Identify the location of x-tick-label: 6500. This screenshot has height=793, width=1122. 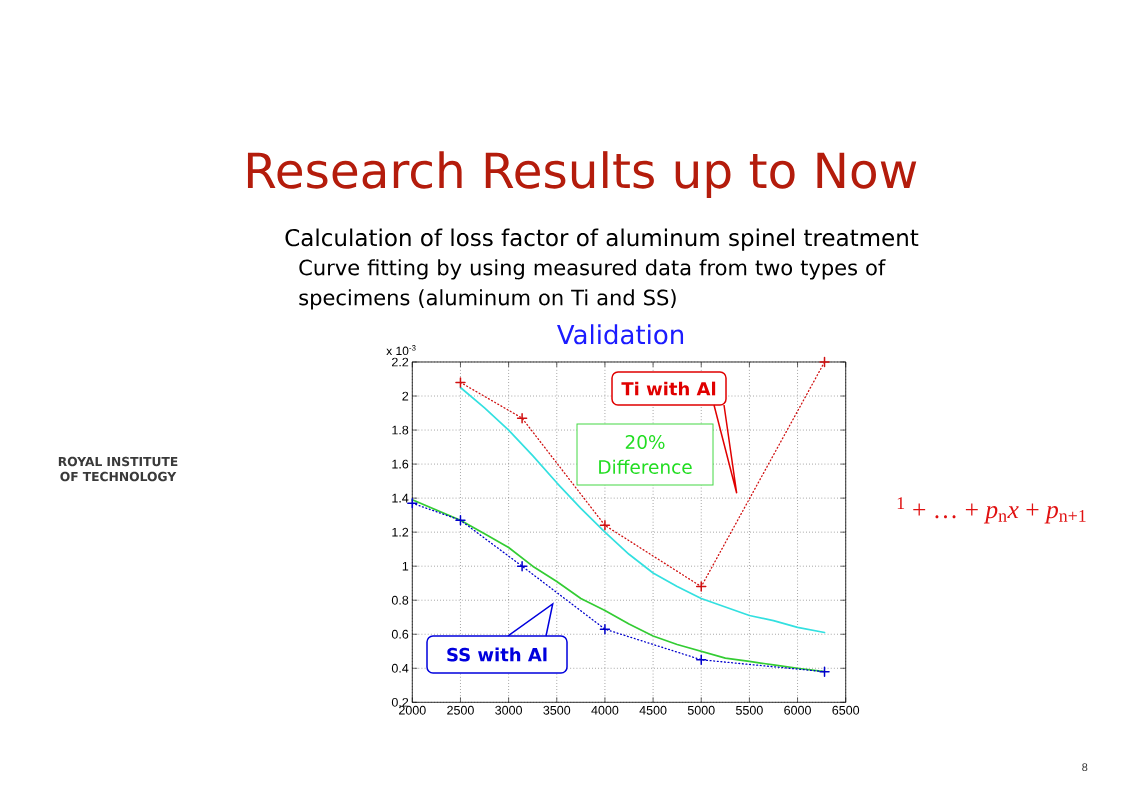
(846, 710).